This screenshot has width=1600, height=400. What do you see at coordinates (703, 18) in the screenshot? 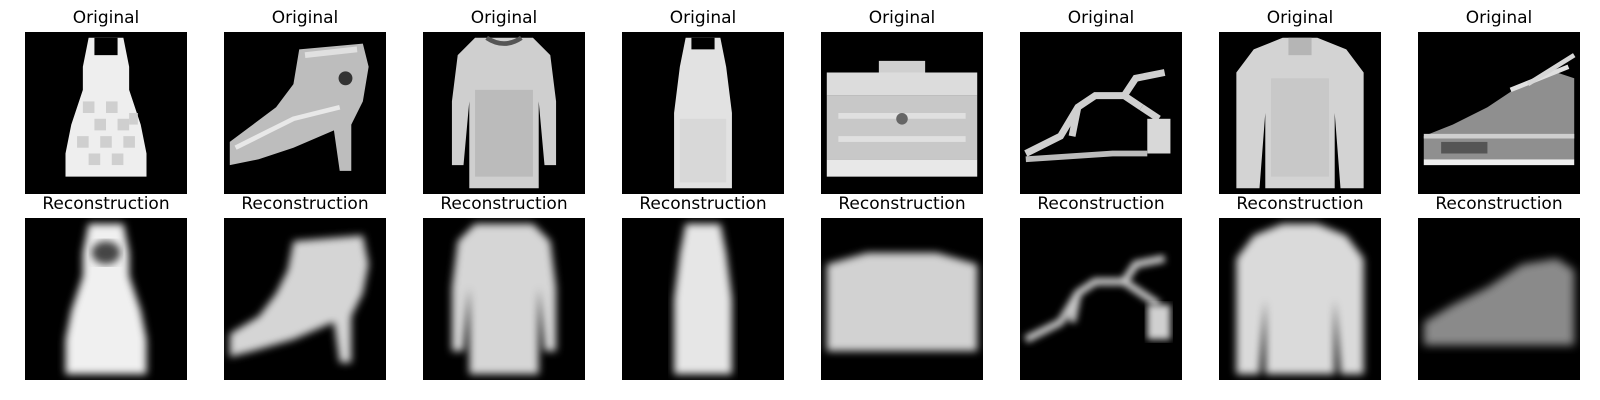
I see `title-original-4: Original` at bounding box center [703, 18].